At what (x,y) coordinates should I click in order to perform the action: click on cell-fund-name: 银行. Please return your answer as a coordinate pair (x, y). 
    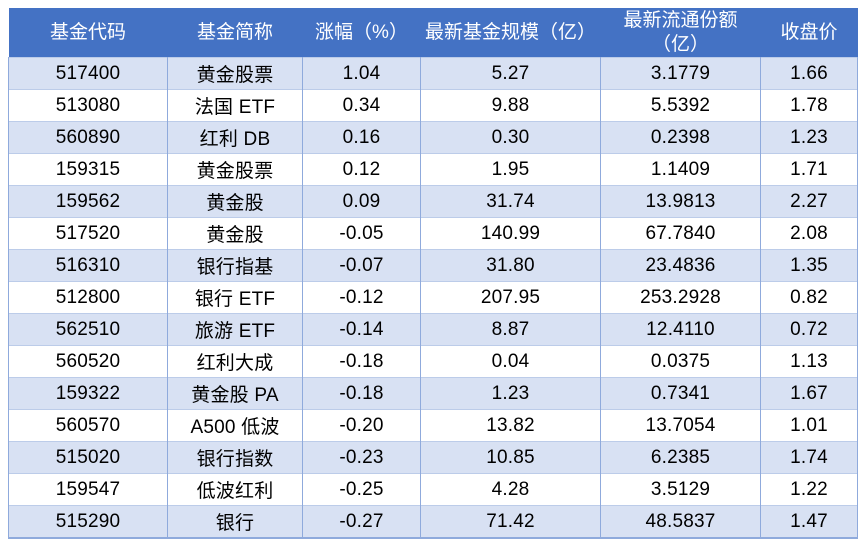
    Looking at the image, I should click on (235, 521).